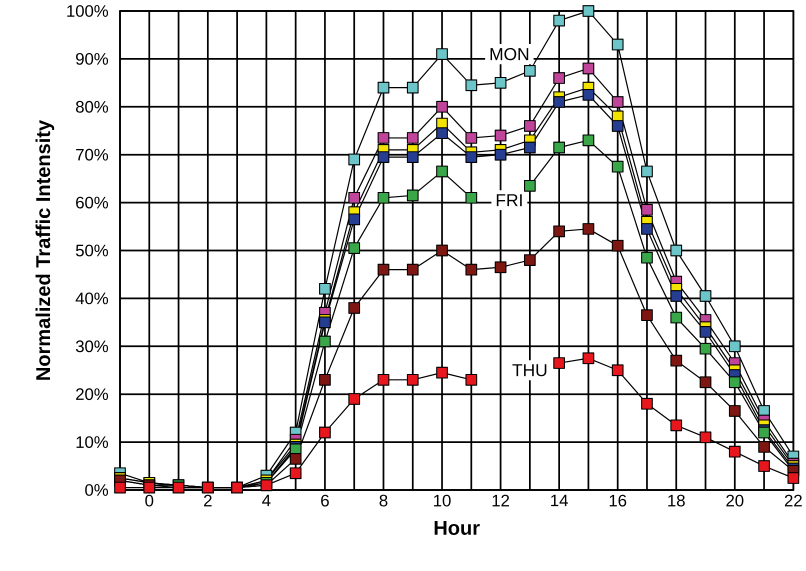  What do you see at coordinates (92, 154) in the screenshot?
I see `y-tick-label: 70%` at bounding box center [92, 154].